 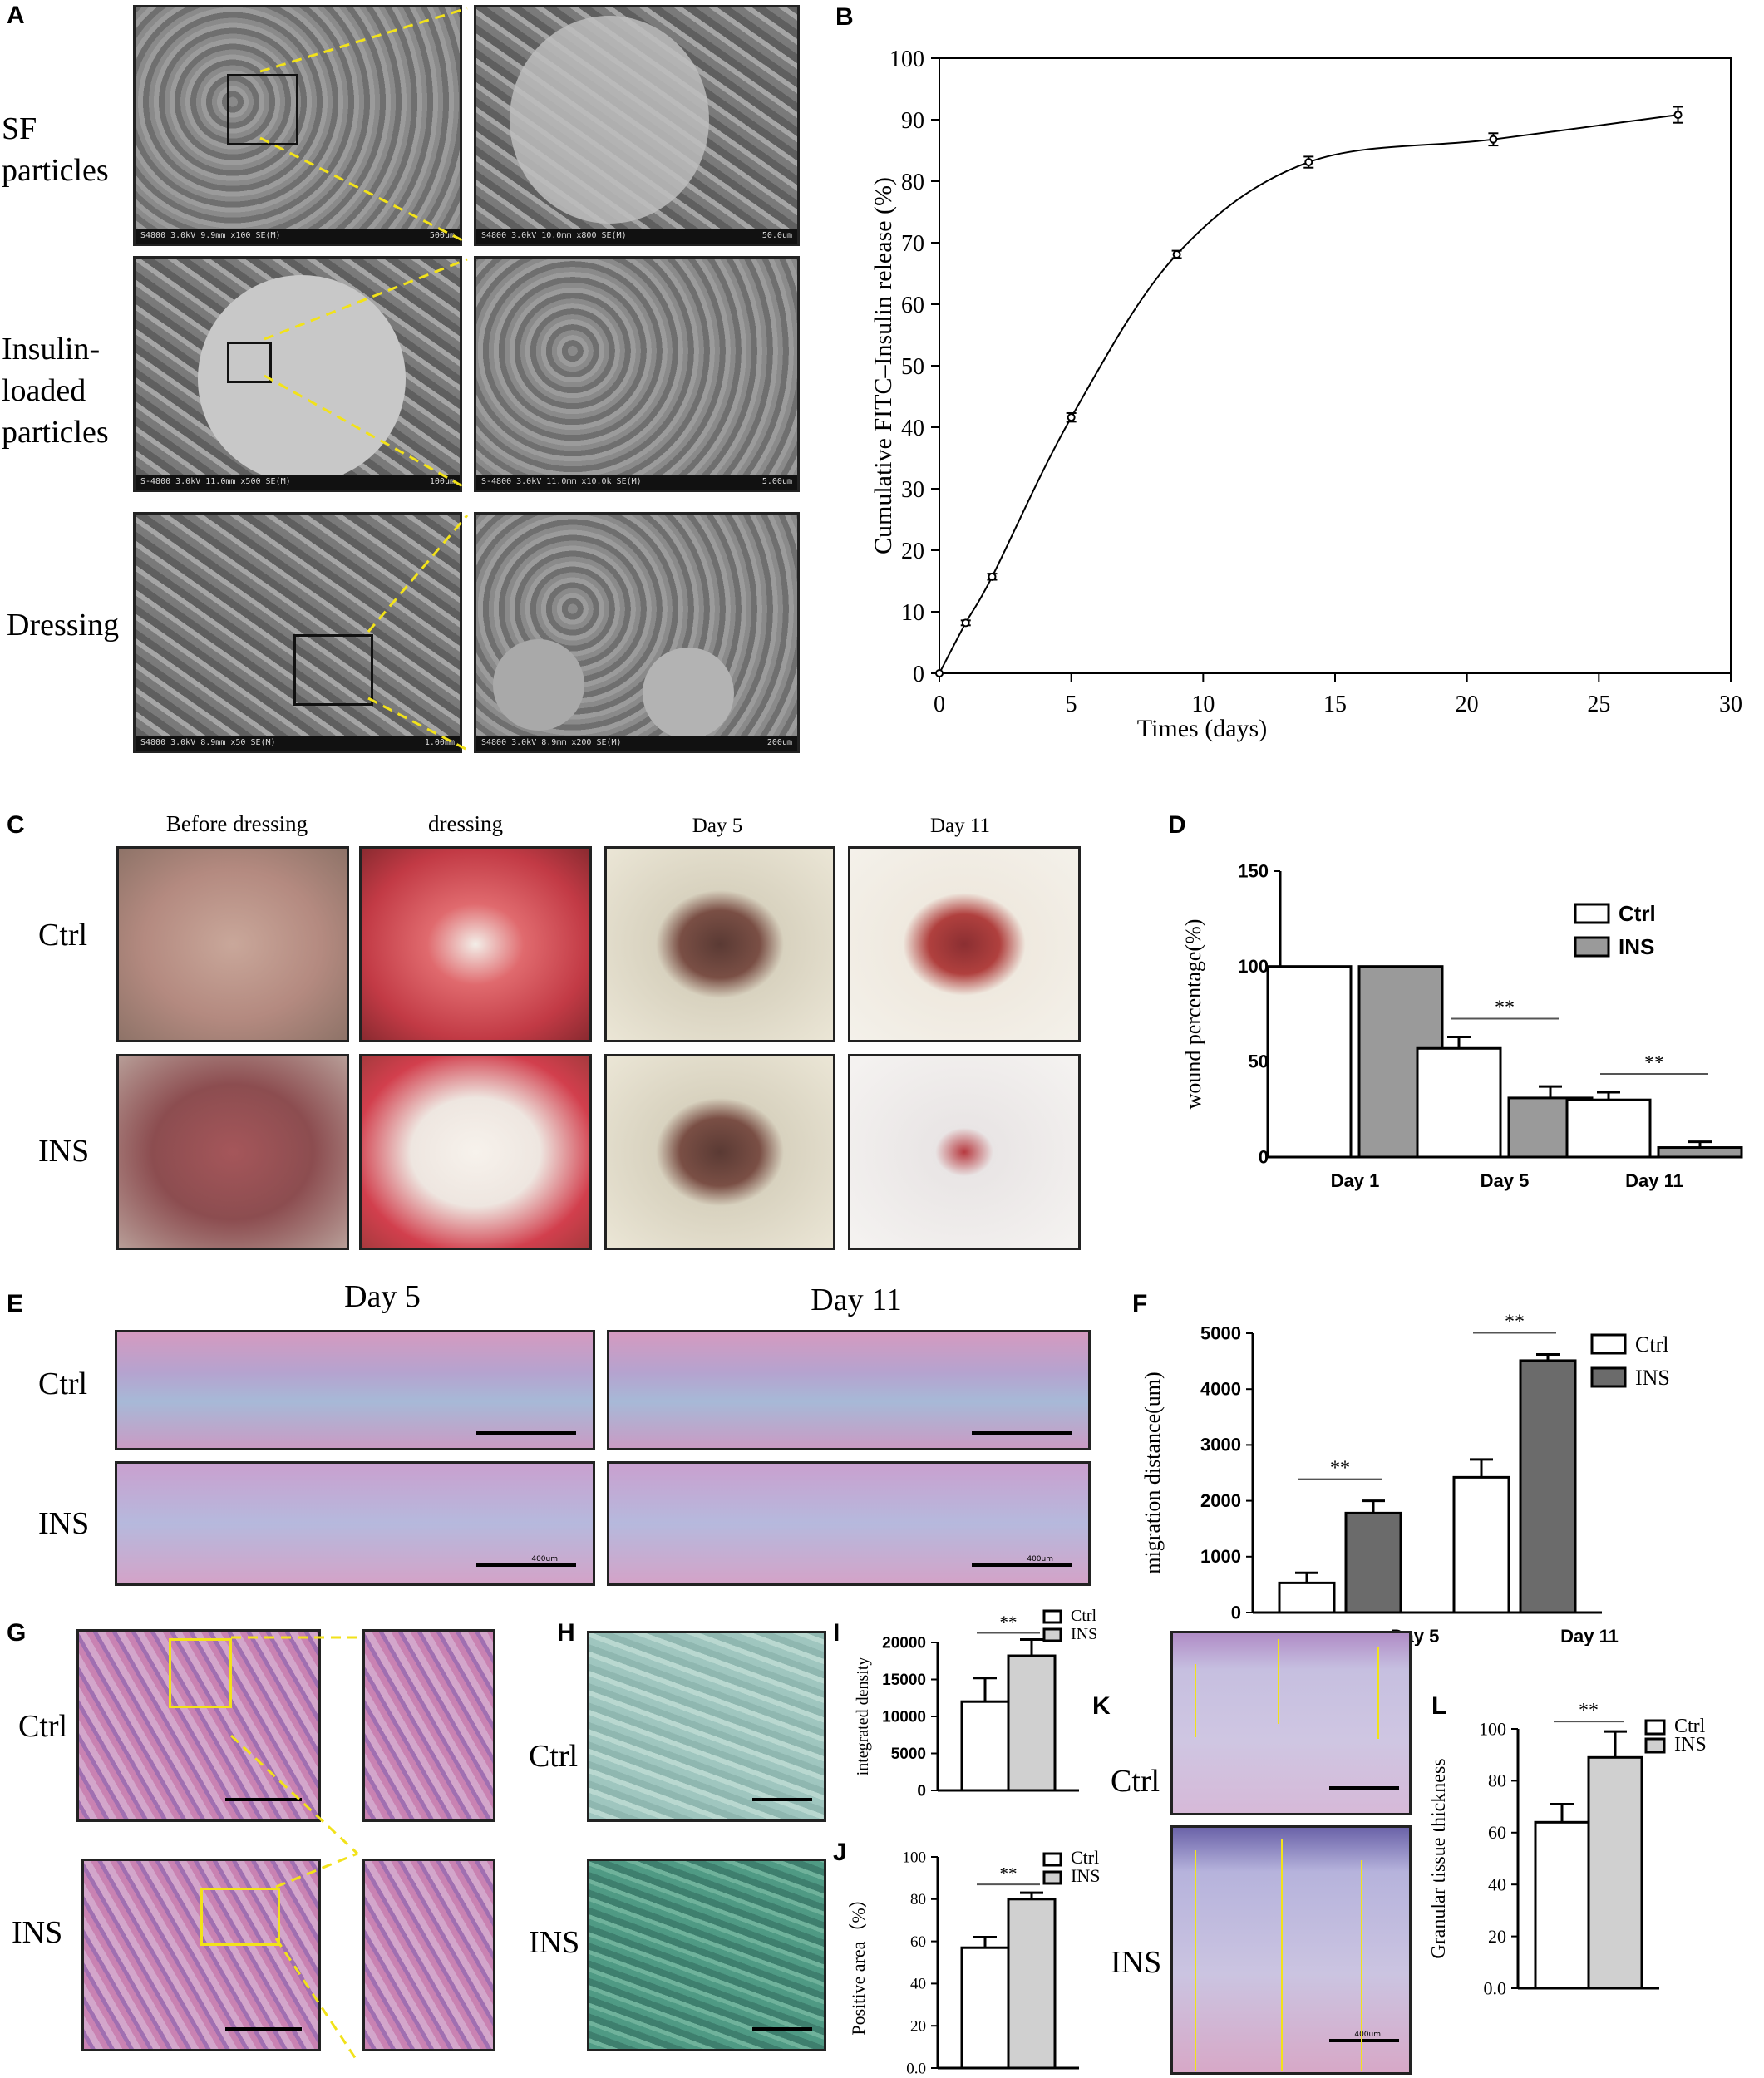 What do you see at coordinates (1291, 1723) in the screenshot?
I see `histology-ctrl-granulation` at bounding box center [1291, 1723].